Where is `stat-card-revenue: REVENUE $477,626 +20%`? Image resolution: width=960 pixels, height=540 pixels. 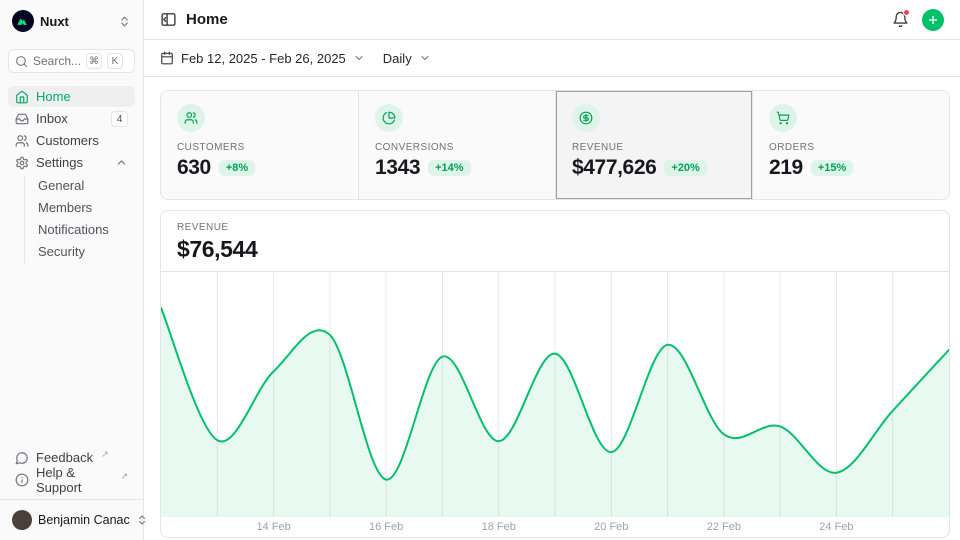 stat-card-revenue: REVENUE $477,626 +20% is located at coordinates (653, 145).